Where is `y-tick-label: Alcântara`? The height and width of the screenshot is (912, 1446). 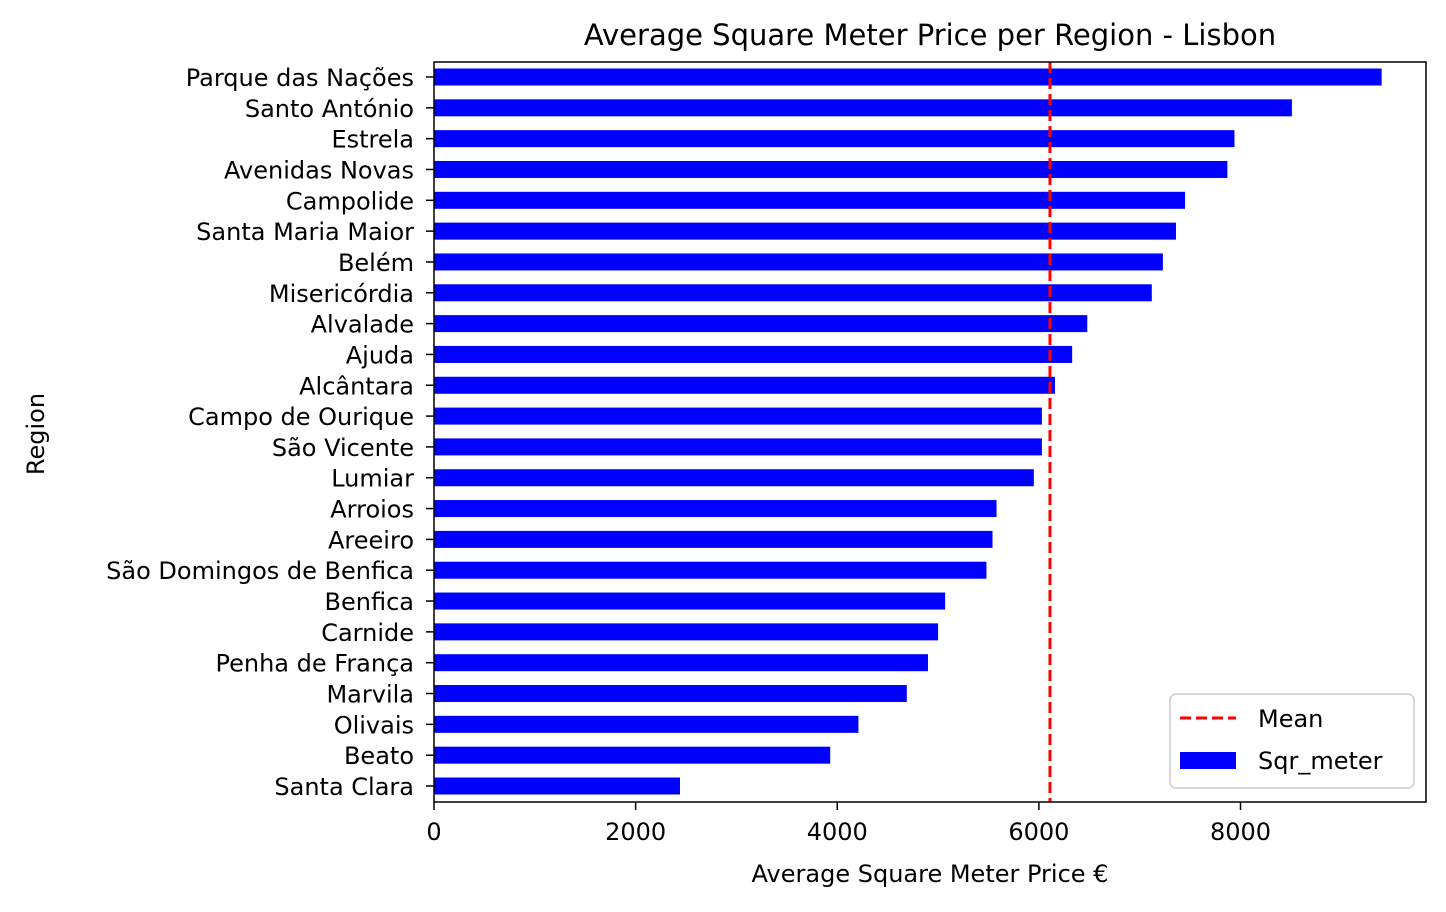
y-tick-label: Alcântara is located at coordinates (356, 386).